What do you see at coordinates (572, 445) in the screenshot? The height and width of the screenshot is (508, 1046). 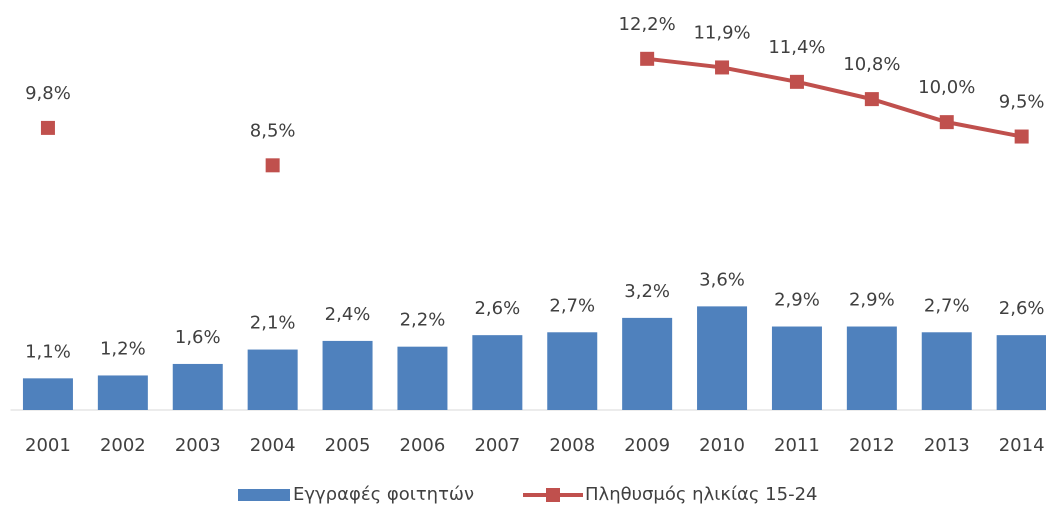 I see `x-tick-label: 2008` at bounding box center [572, 445].